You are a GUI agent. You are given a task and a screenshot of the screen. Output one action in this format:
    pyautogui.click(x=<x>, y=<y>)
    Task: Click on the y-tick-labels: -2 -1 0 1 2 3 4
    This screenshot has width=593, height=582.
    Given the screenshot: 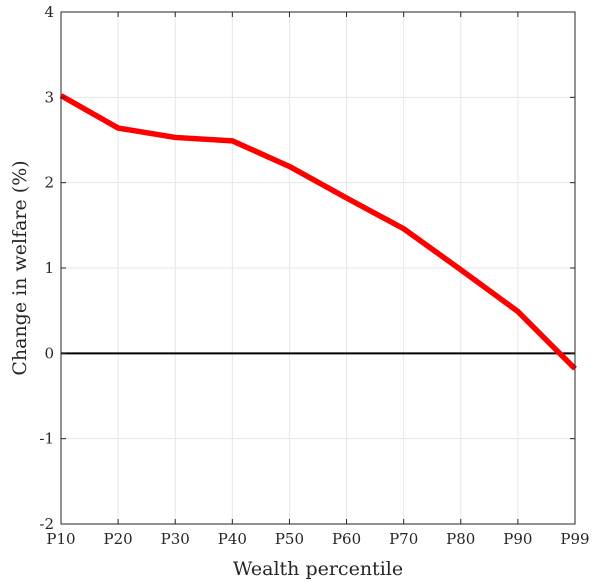 What is the action you would take?
    pyautogui.click(x=46, y=268)
    